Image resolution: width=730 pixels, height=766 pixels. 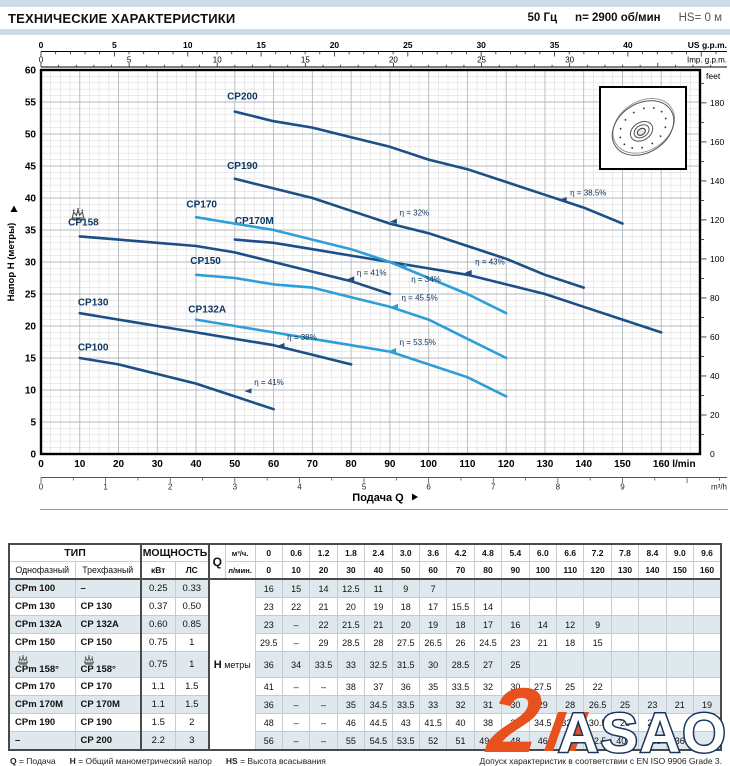 I want to click on power-kw: 2.2, so click(x=158, y=741).